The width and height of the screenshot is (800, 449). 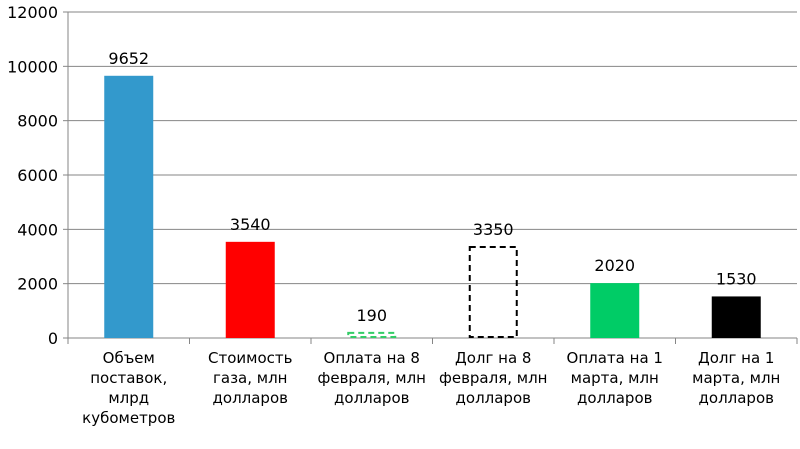 What do you see at coordinates (32, 12) in the screenshot?
I see `y-tick-label: 12000` at bounding box center [32, 12].